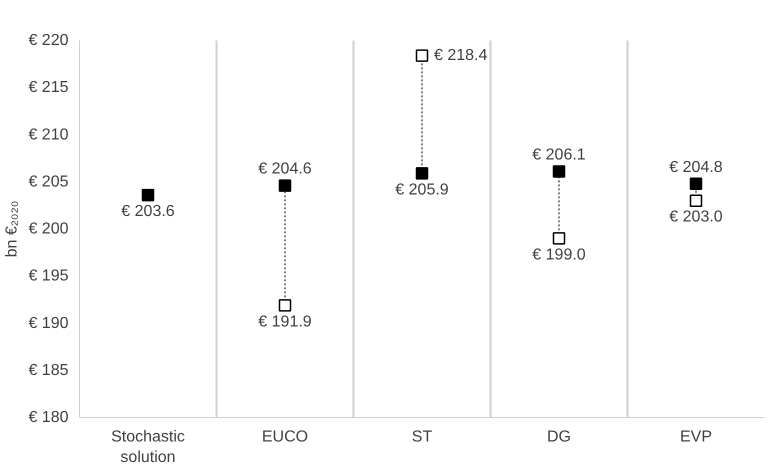 This screenshot has height=468, width=784. What do you see at coordinates (559, 437) in the screenshot?
I see `x-tick-label: DG` at bounding box center [559, 437].